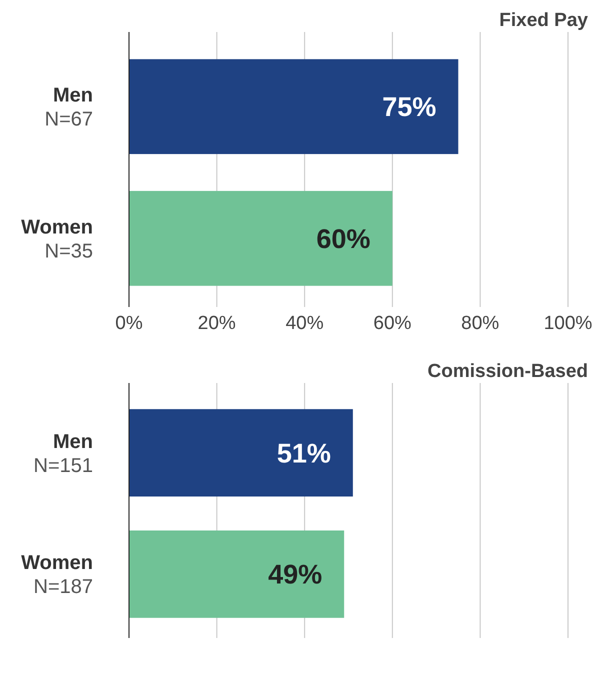 This screenshot has width=613, height=678. I want to click on y-tick-label: Women N=187, so click(57, 575).